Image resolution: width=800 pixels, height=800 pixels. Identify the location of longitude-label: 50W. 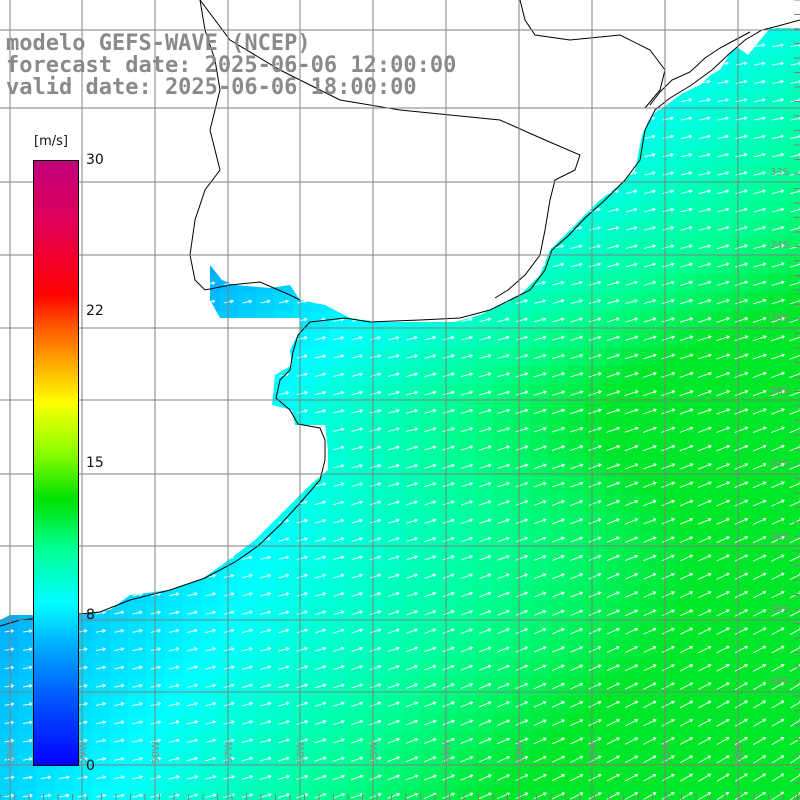
(739, 752).